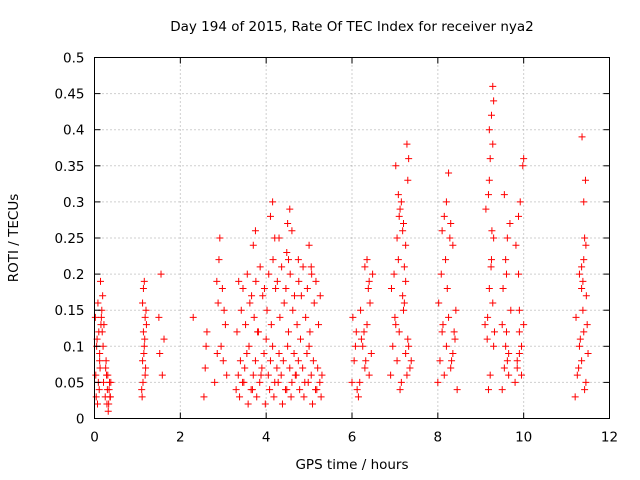 This screenshot has height=480, width=640. What do you see at coordinates (352, 438) in the screenshot?
I see `x-tick-label: 6` at bounding box center [352, 438].